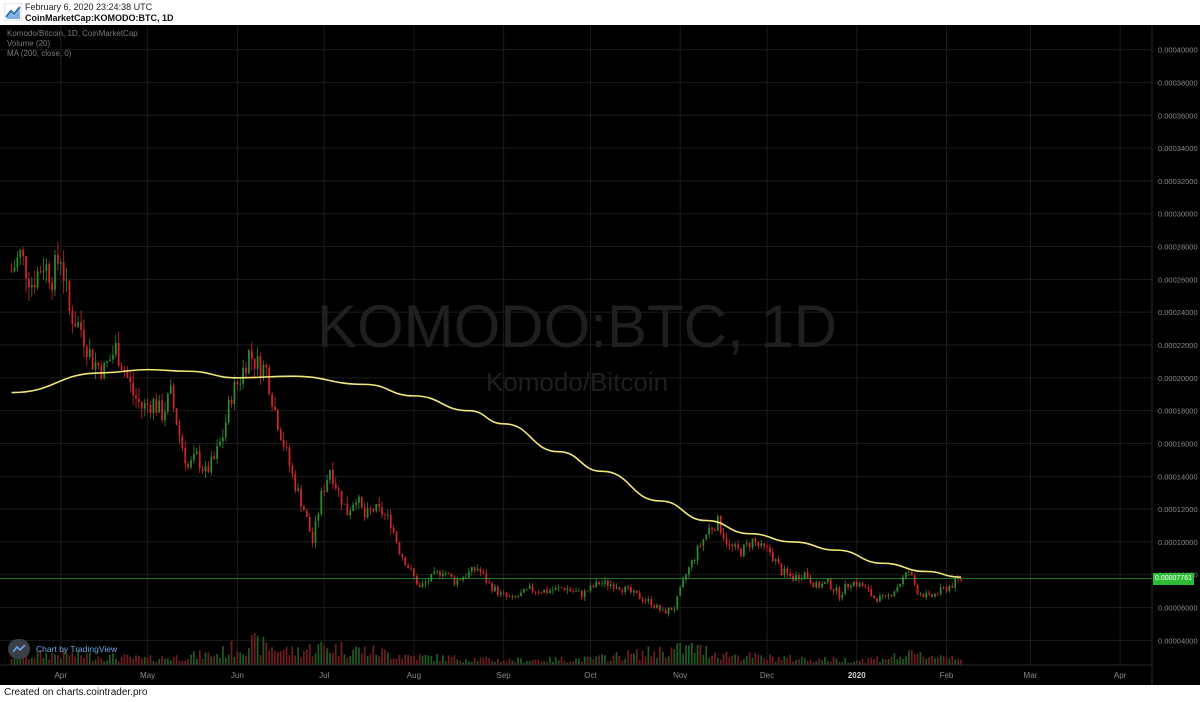 This screenshot has width=1200, height=702. Describe the element at coordinates (947, 675) in the screenshot. I see `time-tick-label: Feb` at that location.